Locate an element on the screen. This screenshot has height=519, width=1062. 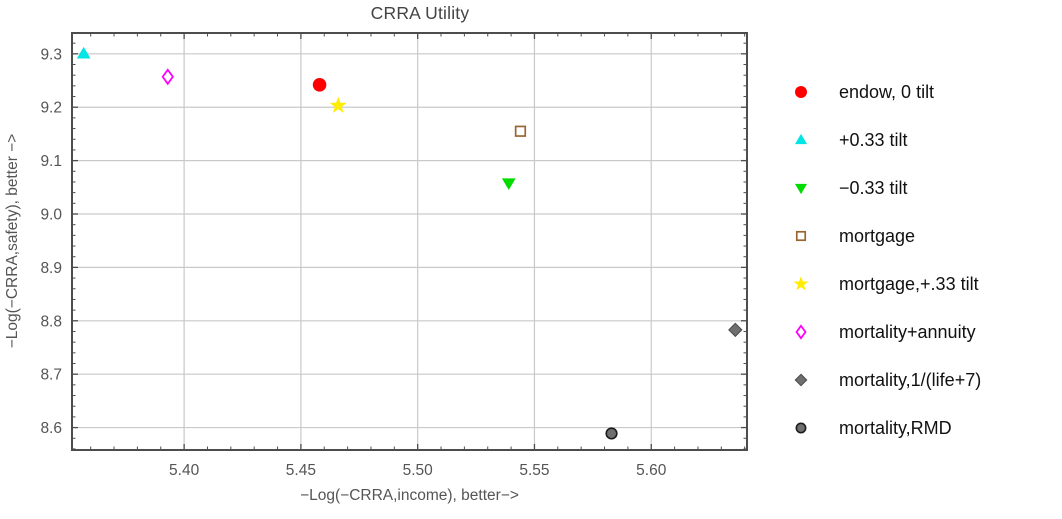
y-tick-label: 8.8 is located at coordinates (51, 321).